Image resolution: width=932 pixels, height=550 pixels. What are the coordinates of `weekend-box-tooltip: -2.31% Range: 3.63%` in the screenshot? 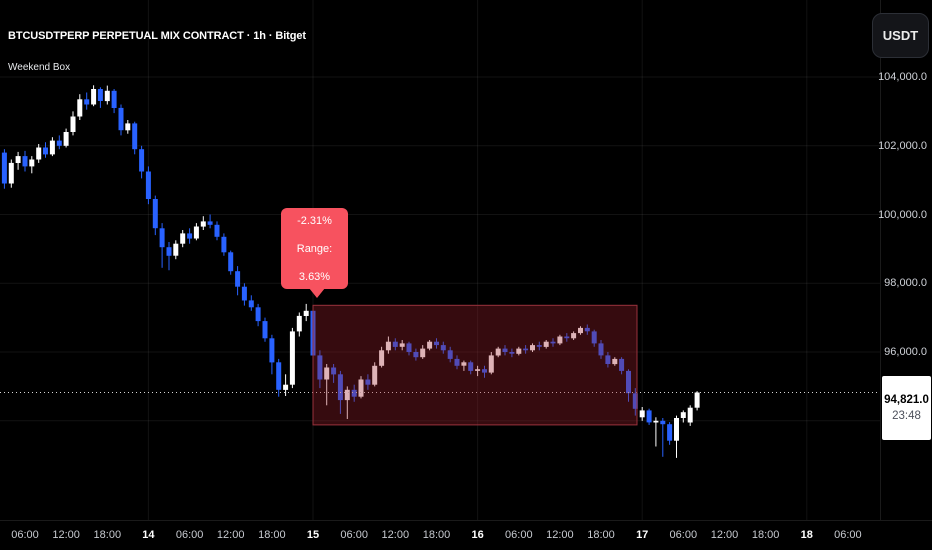 It's located at (314, 253).